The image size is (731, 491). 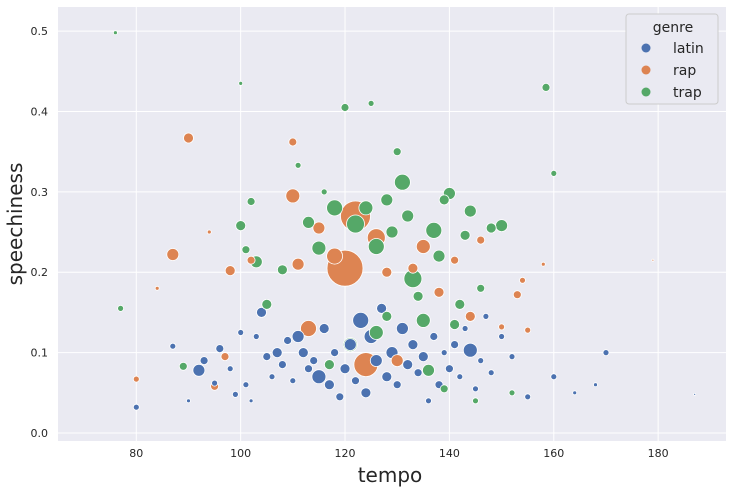 I want to click on legend-label-trap: trap, so click(x=687, y=93).